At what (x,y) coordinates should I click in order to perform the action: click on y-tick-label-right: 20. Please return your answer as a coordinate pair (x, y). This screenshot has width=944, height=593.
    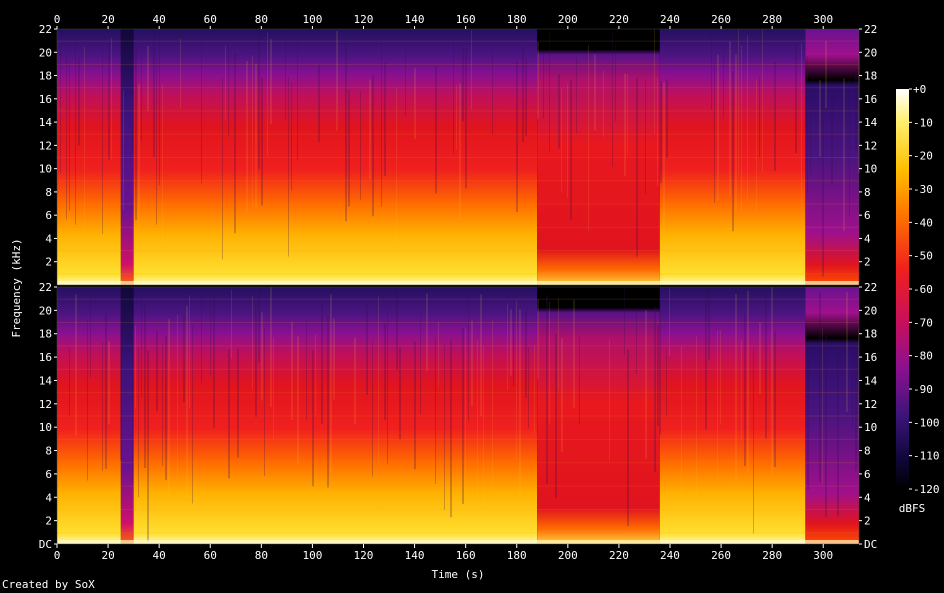
    Looking at the image, I should click on (870, 52).